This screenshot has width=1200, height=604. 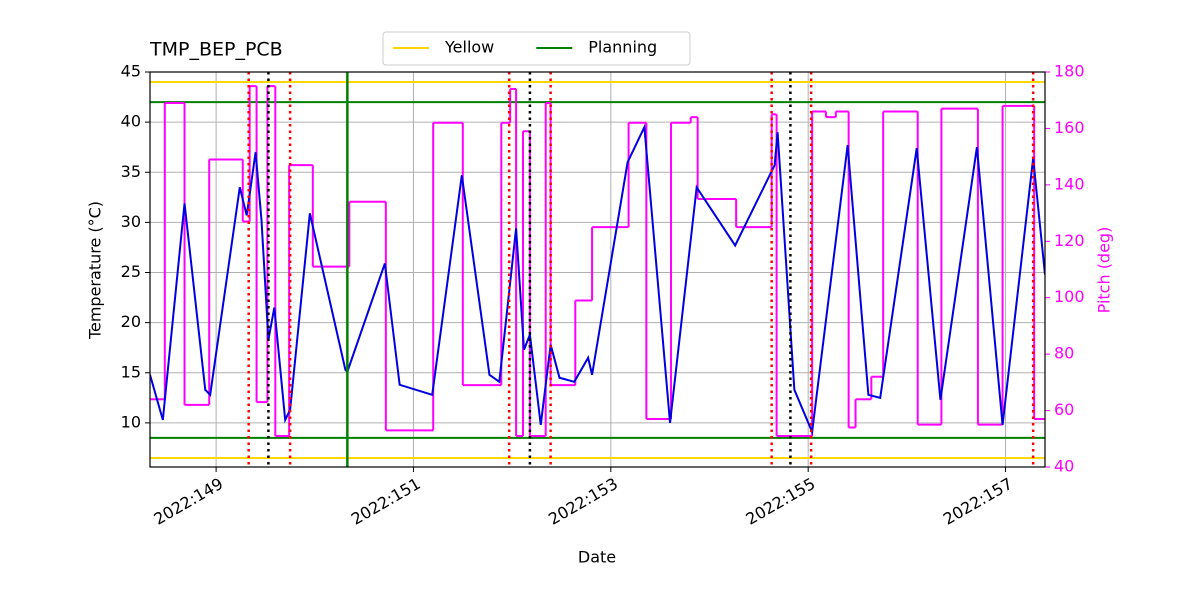 What do you see at coordinates (1069, 71) in the screenshot?
I see `y2-tick-label: 180` at bounding box center [1069, 71].